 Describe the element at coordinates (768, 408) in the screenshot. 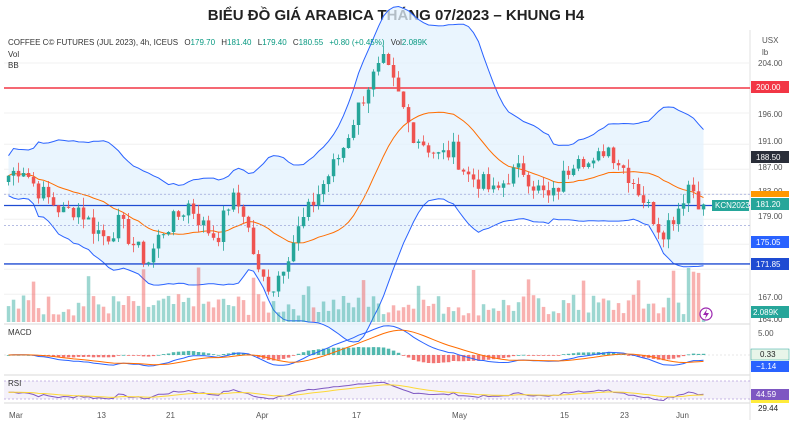

I see `tag-rsi-b-text: 29.44` at that location.